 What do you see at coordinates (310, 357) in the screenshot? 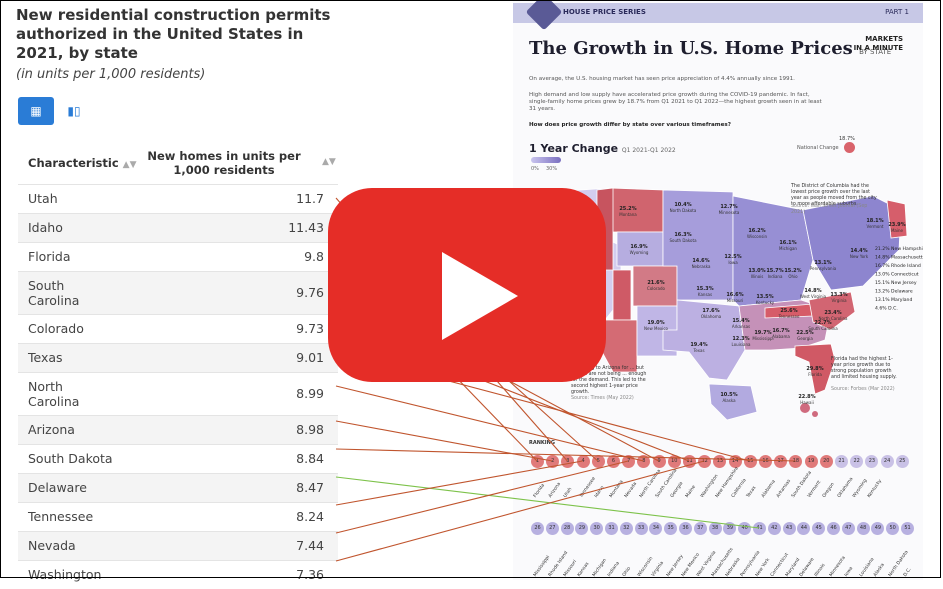
I see `row-value: 9.01` at bounding box center [310, 357].